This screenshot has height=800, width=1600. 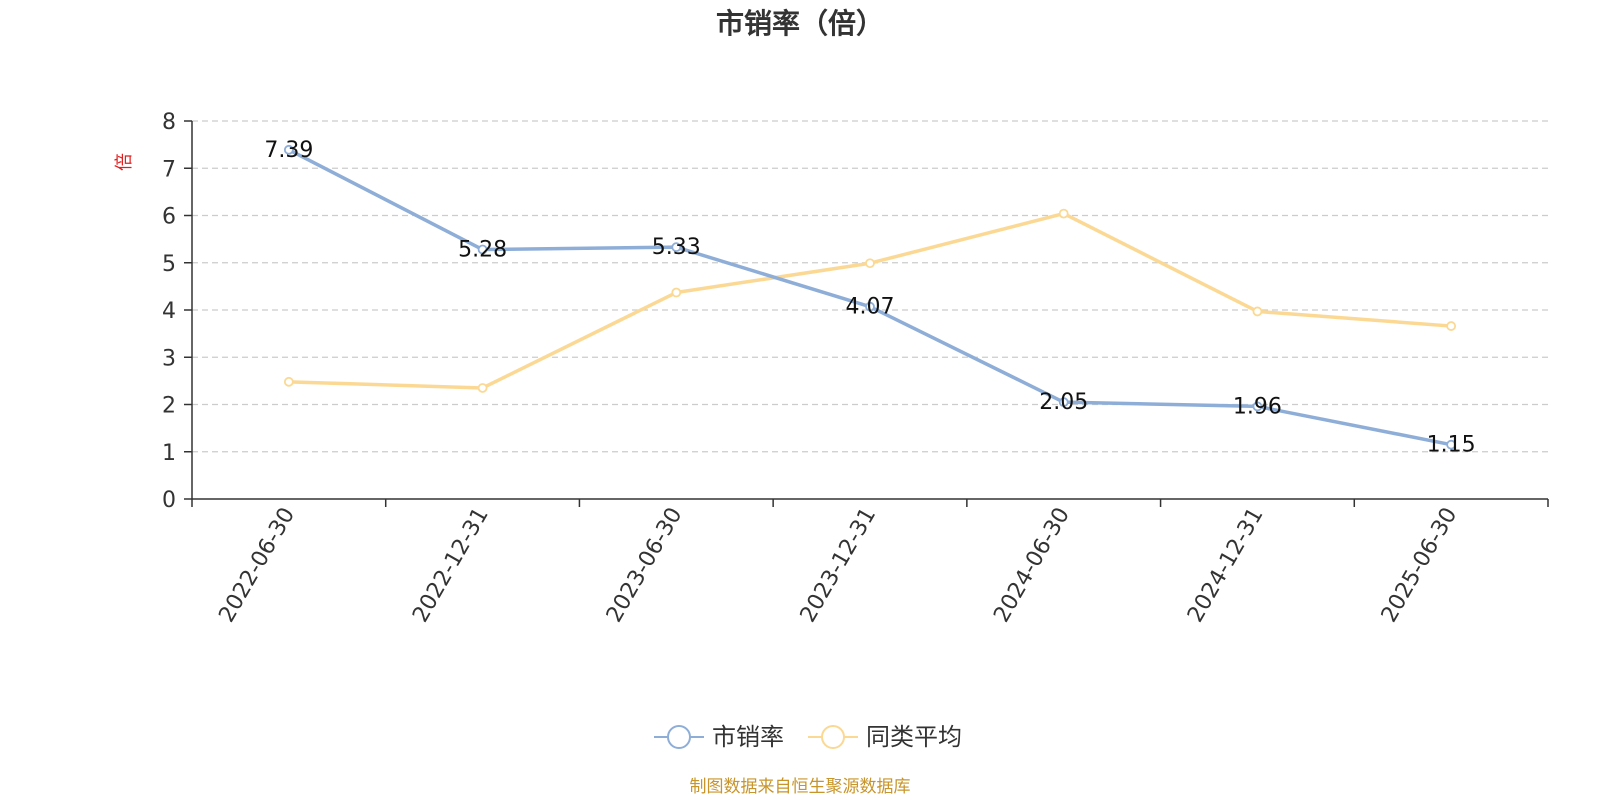 I want to click on data-label: 1.15, so click(x=1451, y=445).